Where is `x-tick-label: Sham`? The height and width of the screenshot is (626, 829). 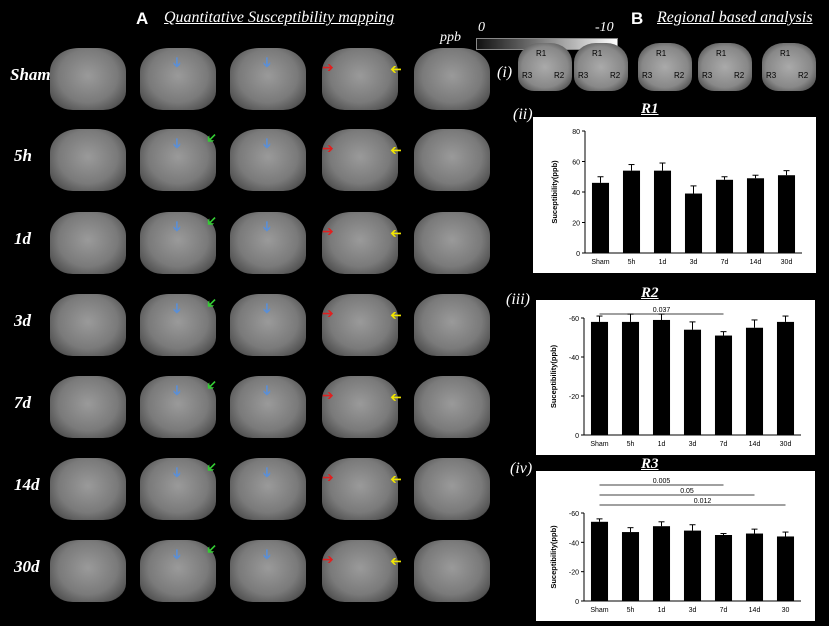 x-tick-label: Sham is located at coordinates (599, 610).